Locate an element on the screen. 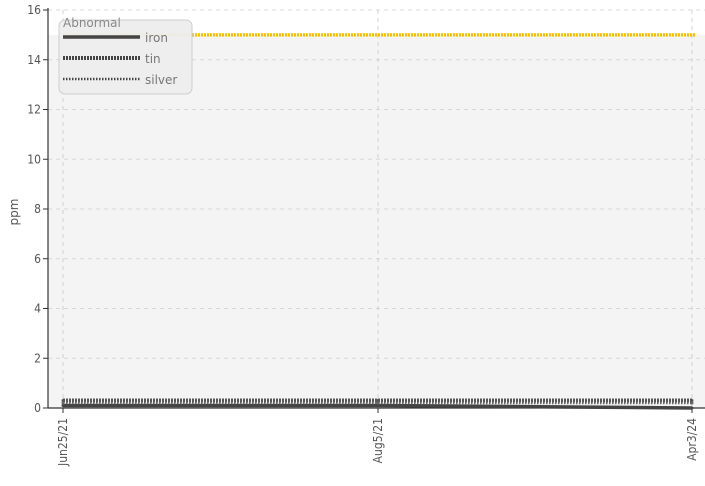 The image size is (705, 486). y-tick-label: 14 is located at coordinates (34, 60).